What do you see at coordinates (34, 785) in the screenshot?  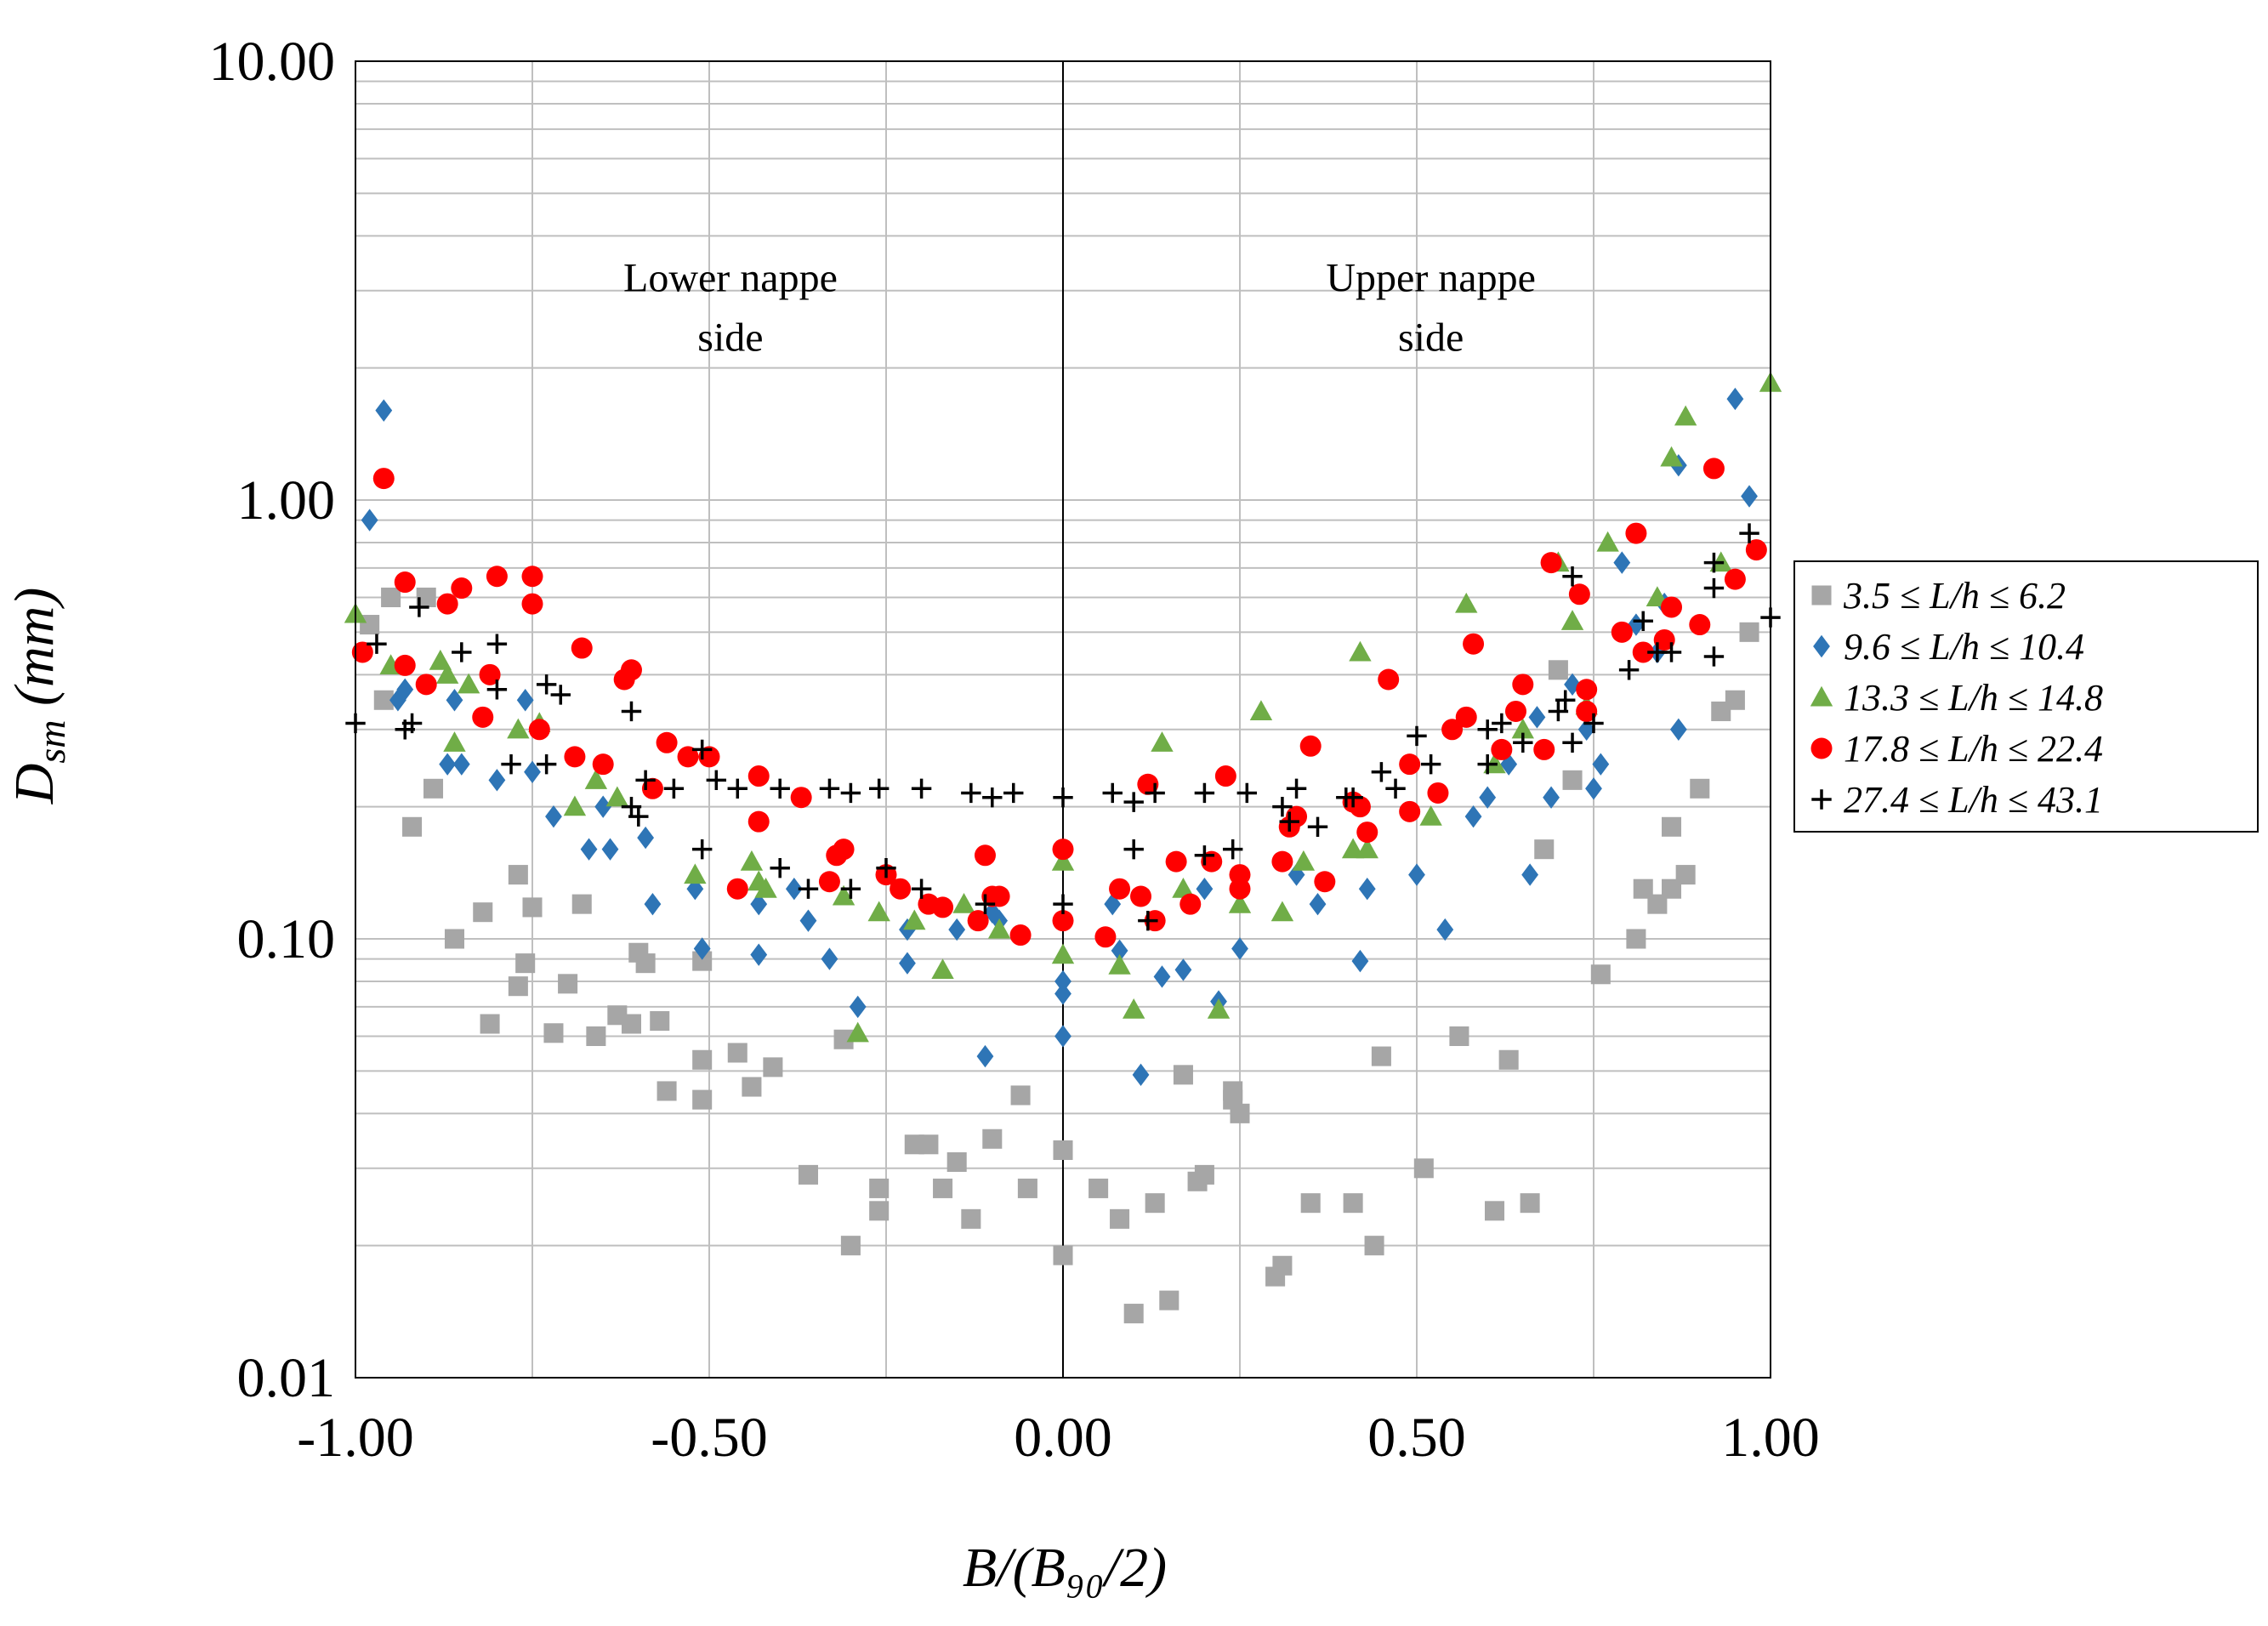 I see `y-axis-title-main: D` at bounding box center [34, 785].